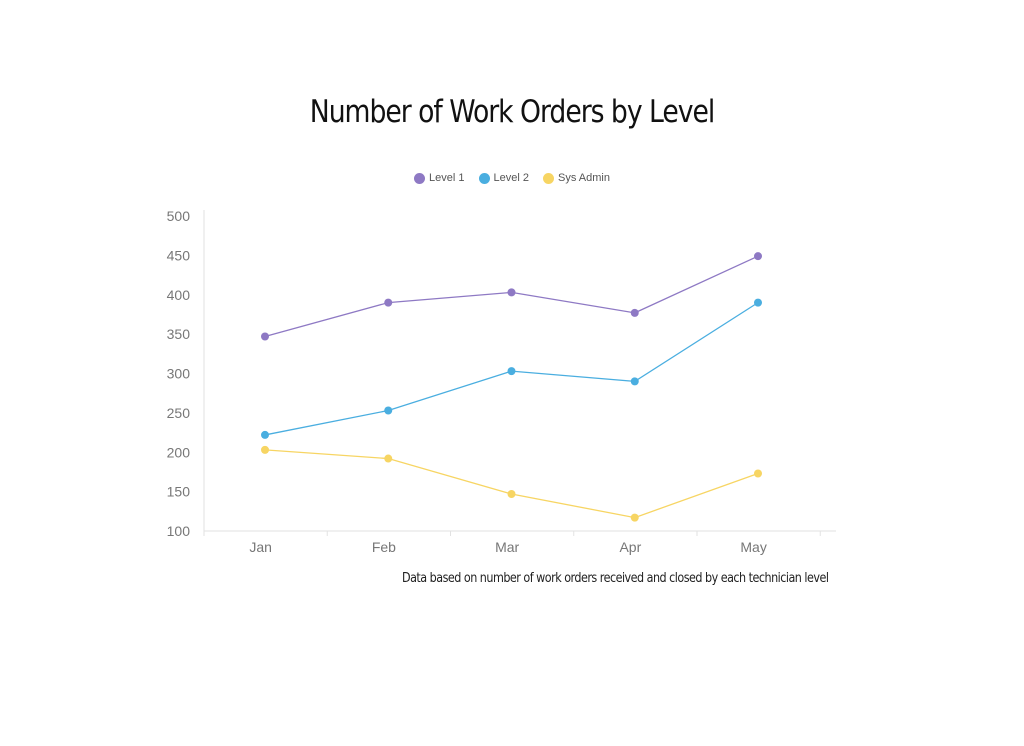  I want to click on y-tick-label-500: 500, so click(179, 216).